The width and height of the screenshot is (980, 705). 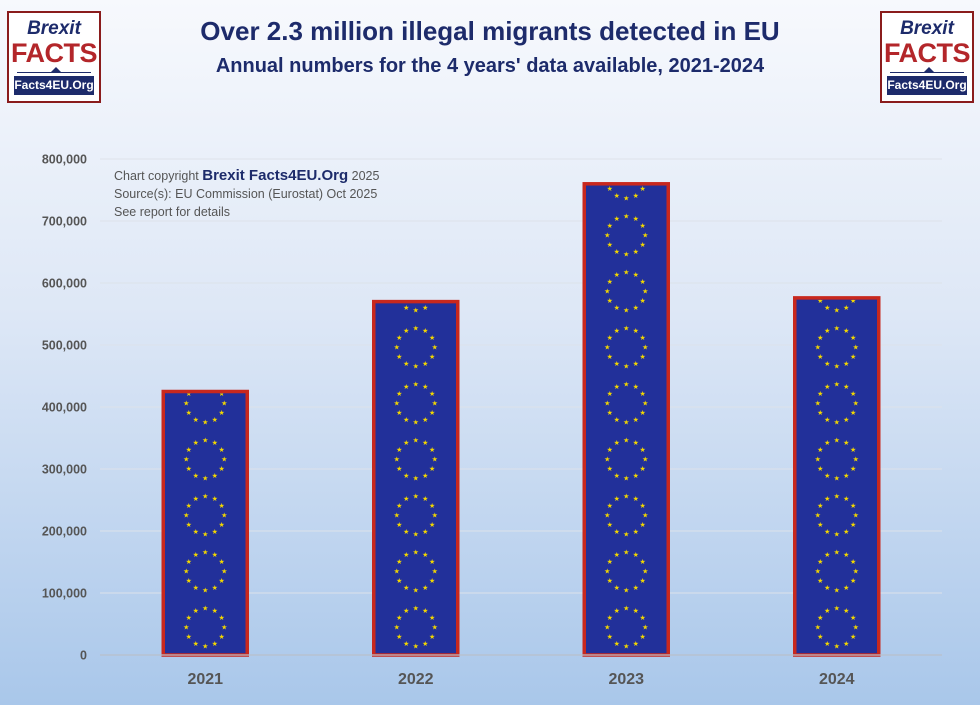 What do you see at coordinates (64, 346) in the screenshot?
I see `y-tick-label: 500,000` at bounding box center [64, 346].